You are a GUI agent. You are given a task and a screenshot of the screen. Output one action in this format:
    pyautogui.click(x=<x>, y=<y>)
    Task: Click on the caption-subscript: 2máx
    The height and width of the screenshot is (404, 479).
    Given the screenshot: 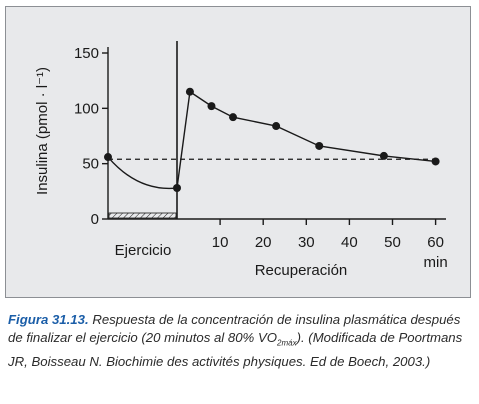 What is the action you would take?
    pyautogui.click(x=287, y=343)
    